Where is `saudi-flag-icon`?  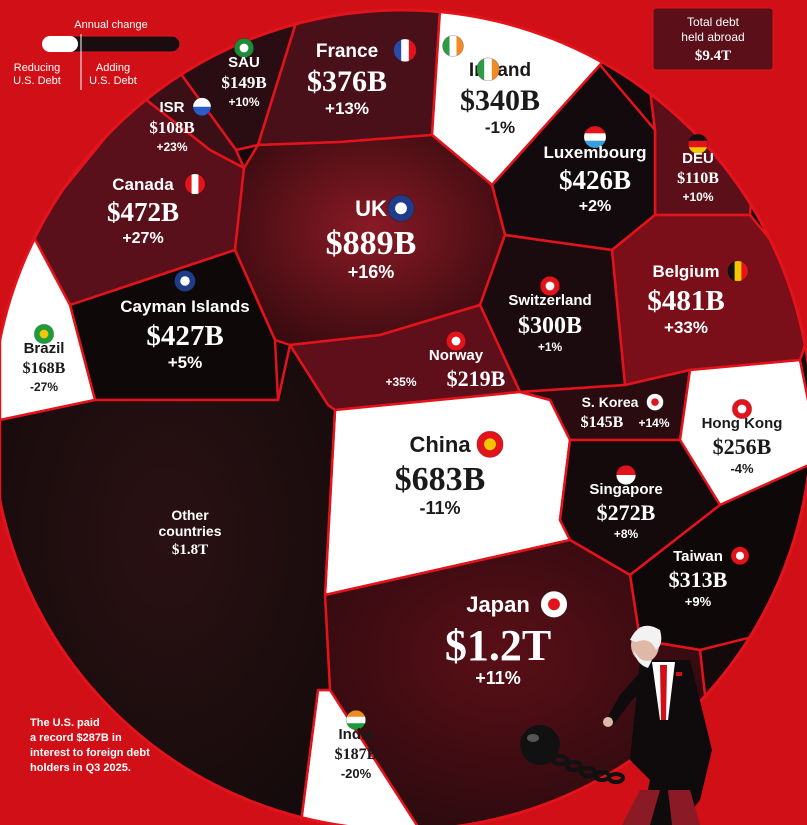 saudi-flag-icon is located at coordinates (244, 48).